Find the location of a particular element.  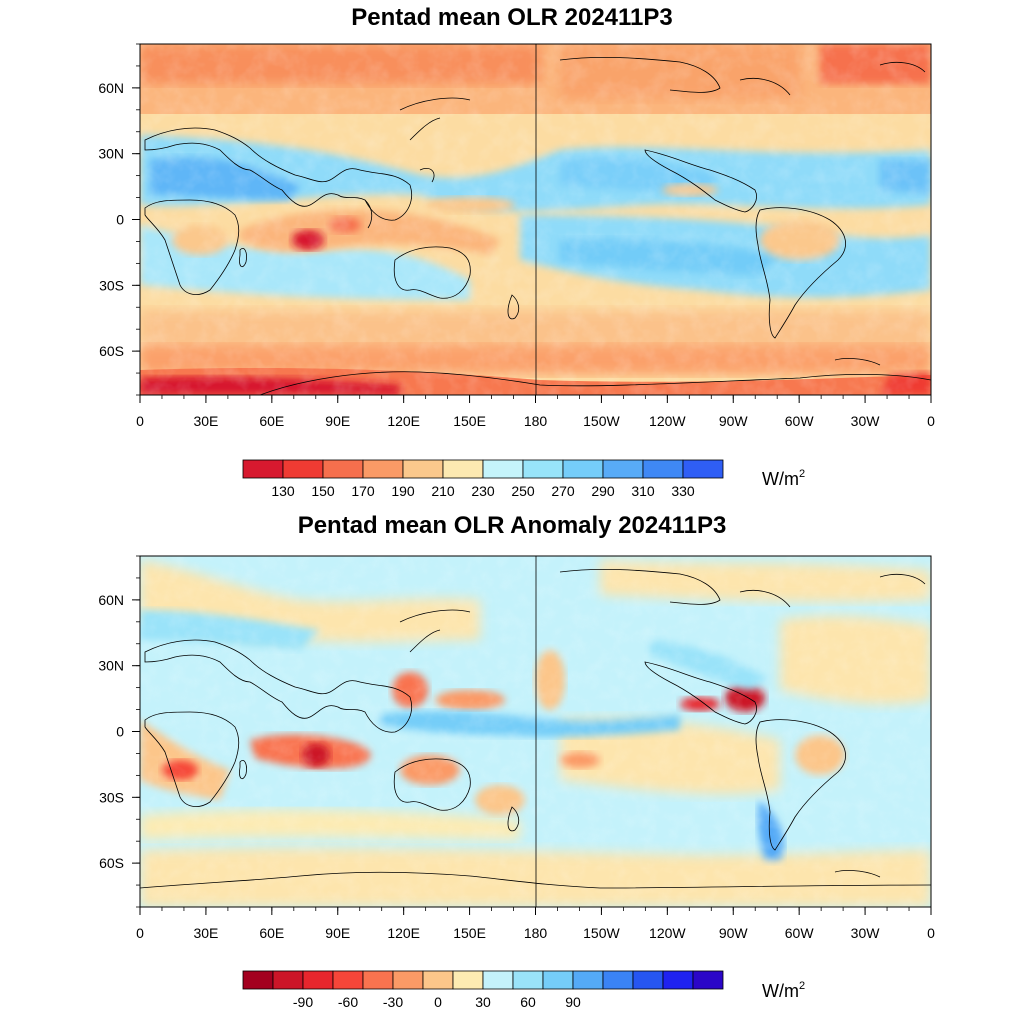

olr-anomaly-colorbar: -90 -60 -30 0 30 60 90 W/m2 is located at coordinates (523, 990).